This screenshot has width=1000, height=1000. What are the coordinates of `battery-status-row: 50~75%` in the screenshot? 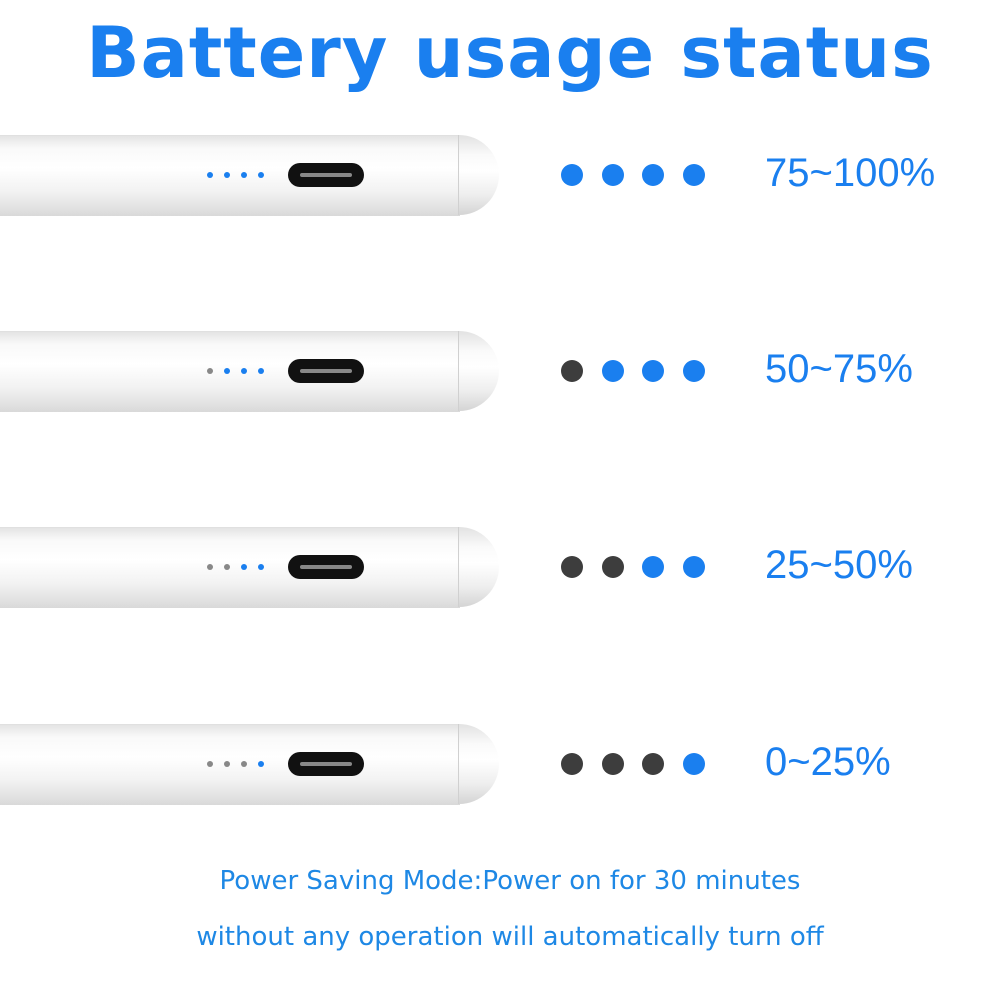 It's located at (500, 373).